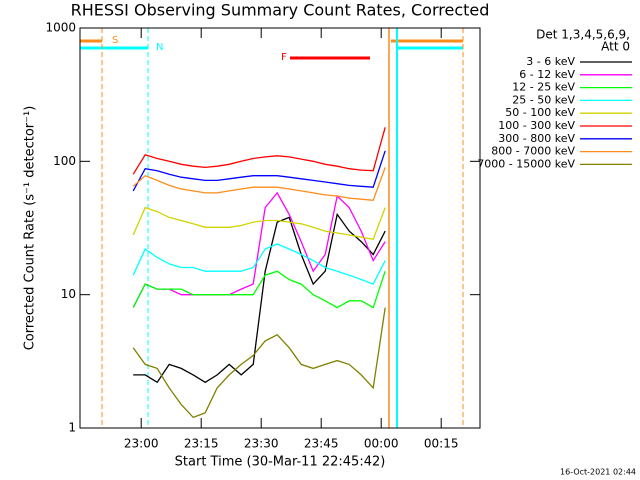 The width and height of the screenshot is (640, 480). I want to click on flag-label: S, so click(115, 40).